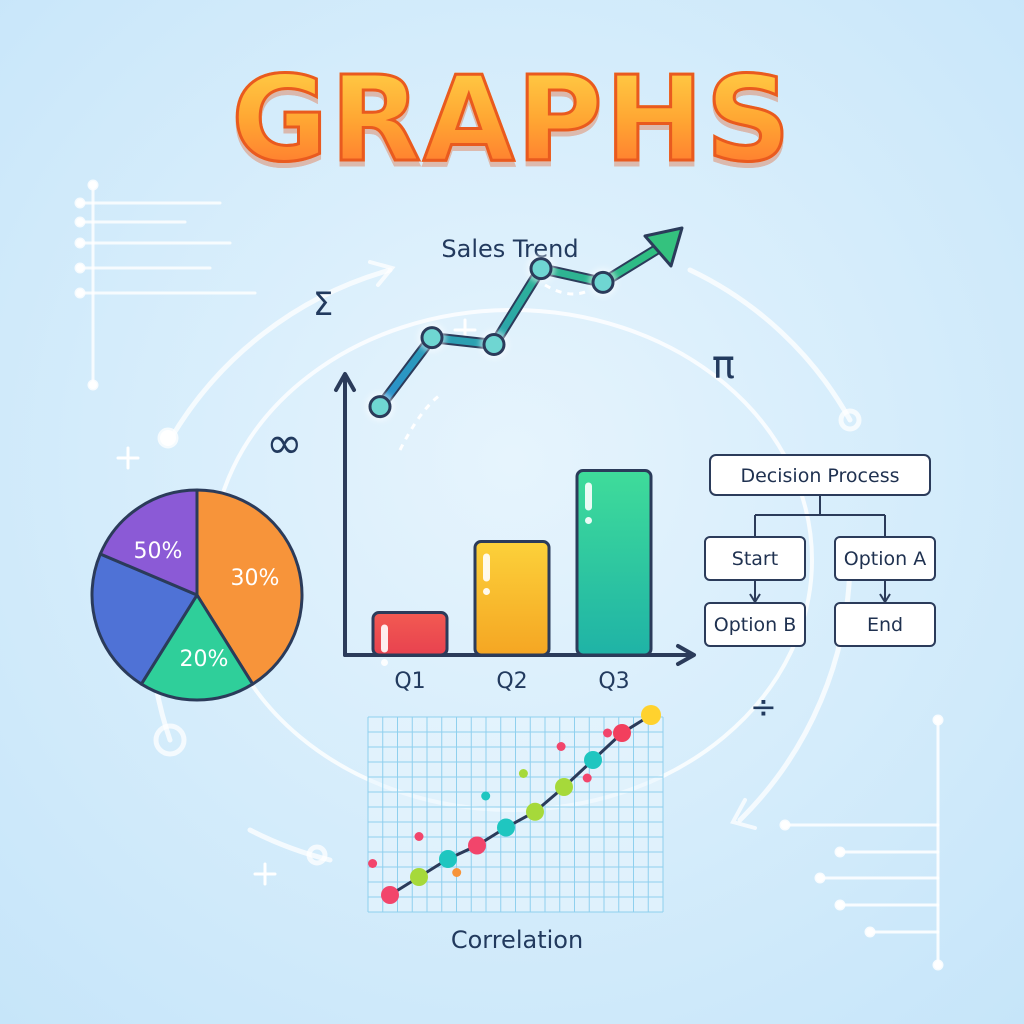  I want to click on sigma-icon: Σ, so click(323, 304).